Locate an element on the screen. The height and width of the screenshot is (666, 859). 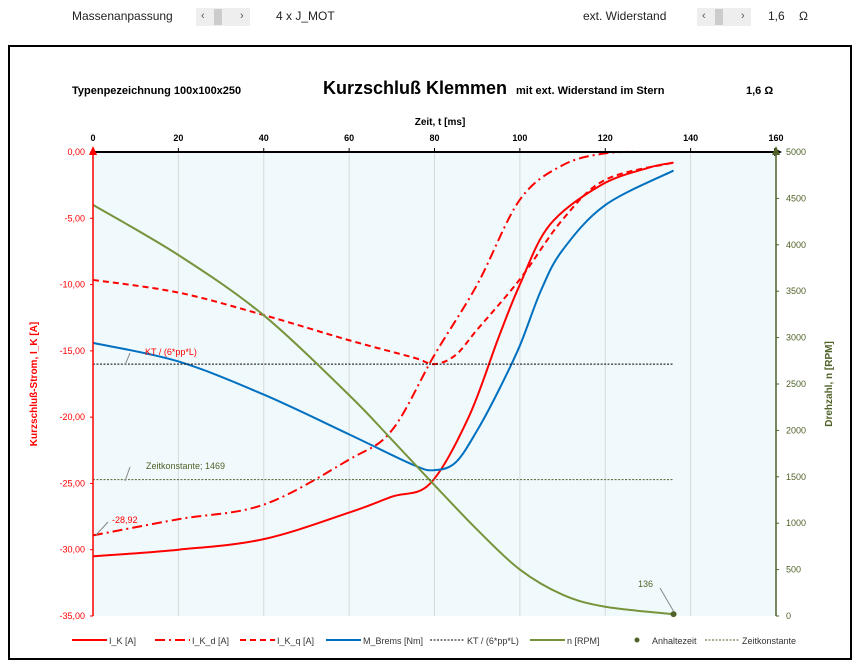
resistance-value: 1,6 is located at coordinates (776, 16).